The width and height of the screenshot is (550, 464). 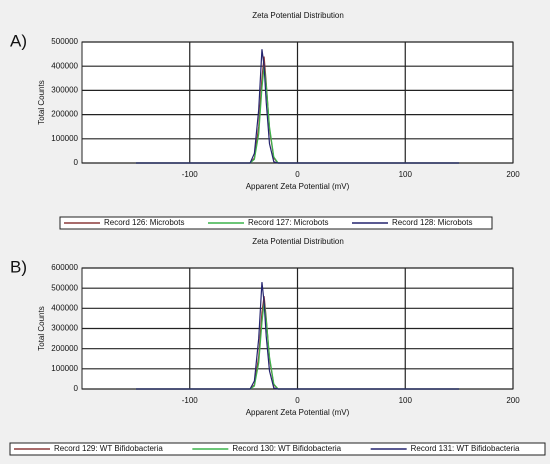 I want to click on legend-label: Record 126: Microbots, so click(x=144, y=222).